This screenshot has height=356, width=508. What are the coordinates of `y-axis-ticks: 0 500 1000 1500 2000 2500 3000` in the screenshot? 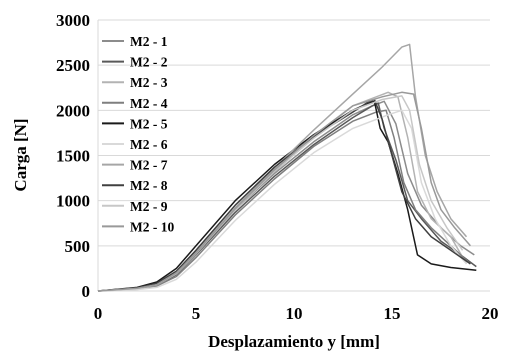 It's located at (73, 156).